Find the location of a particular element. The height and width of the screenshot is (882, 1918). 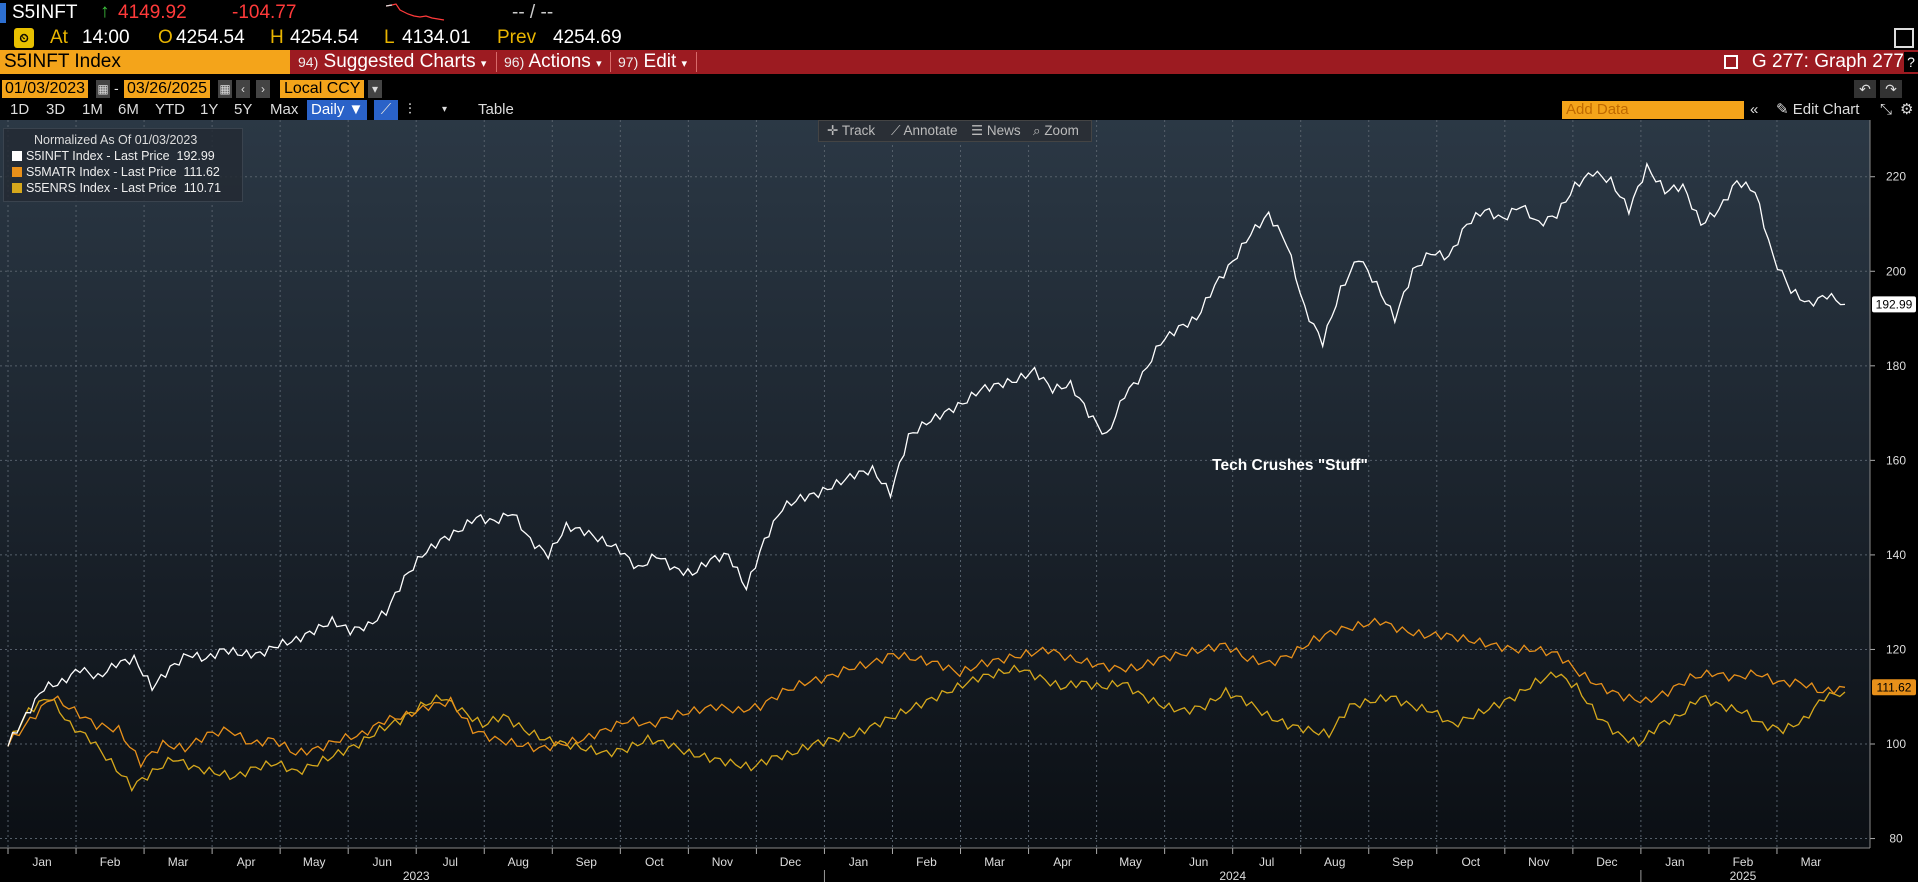

actions-num: 96) is located at coordinates (514, 62).